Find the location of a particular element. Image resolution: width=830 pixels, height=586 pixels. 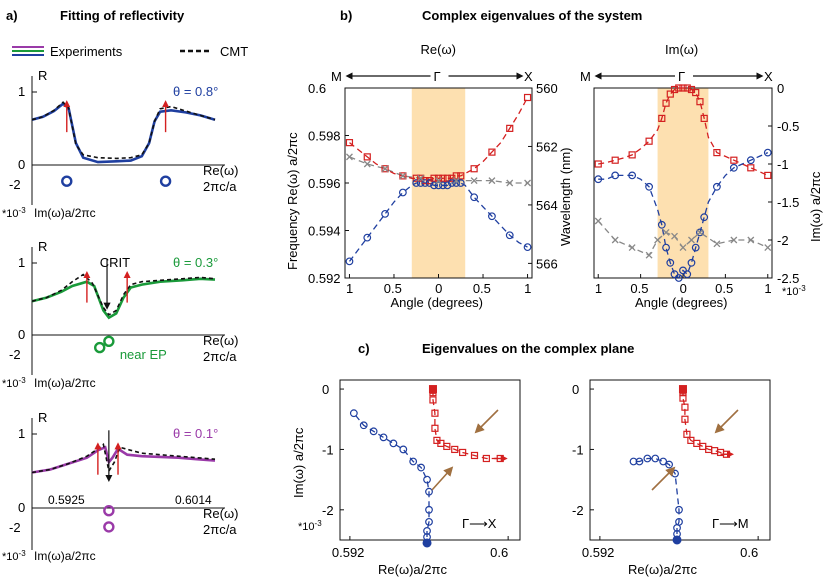

y2-tick-label: 564 is located at coordinates (547, 205).